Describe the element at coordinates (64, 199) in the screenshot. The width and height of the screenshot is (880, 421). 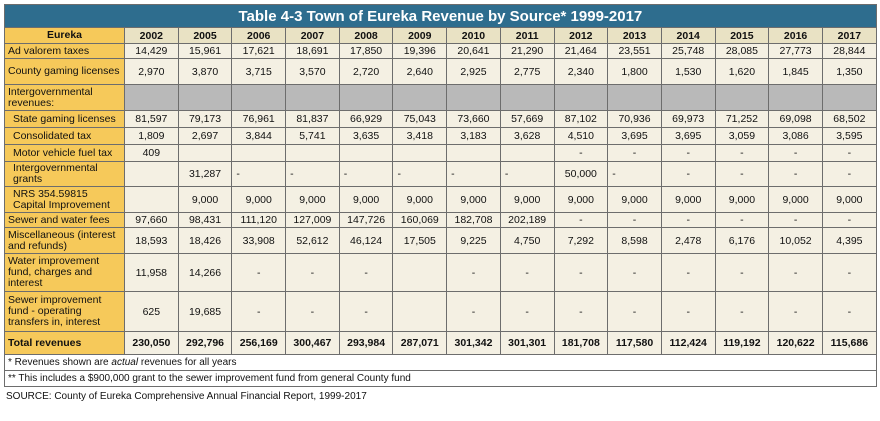
I see `row-label: NRS 354.59815 Capital Improvement` at that location.